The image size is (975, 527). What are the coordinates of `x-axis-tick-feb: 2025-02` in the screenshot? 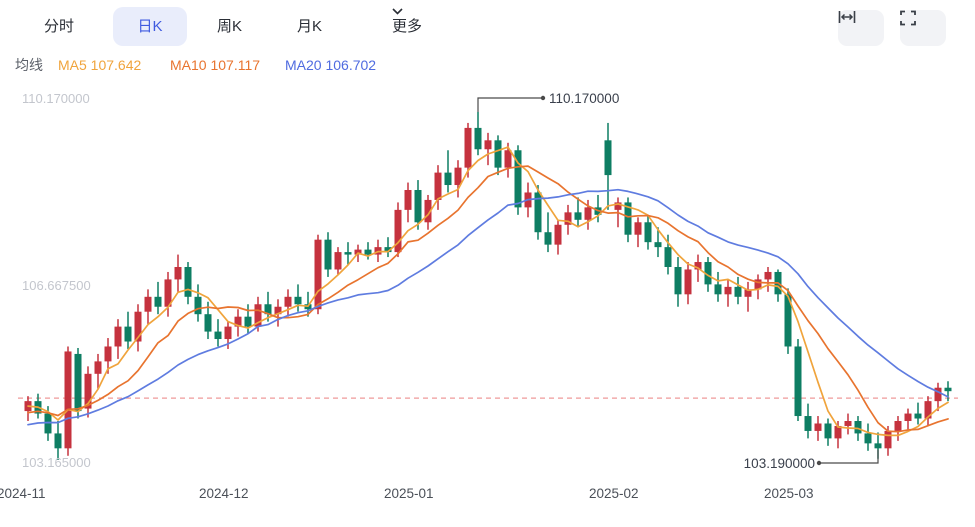 It's located at (614, 493).